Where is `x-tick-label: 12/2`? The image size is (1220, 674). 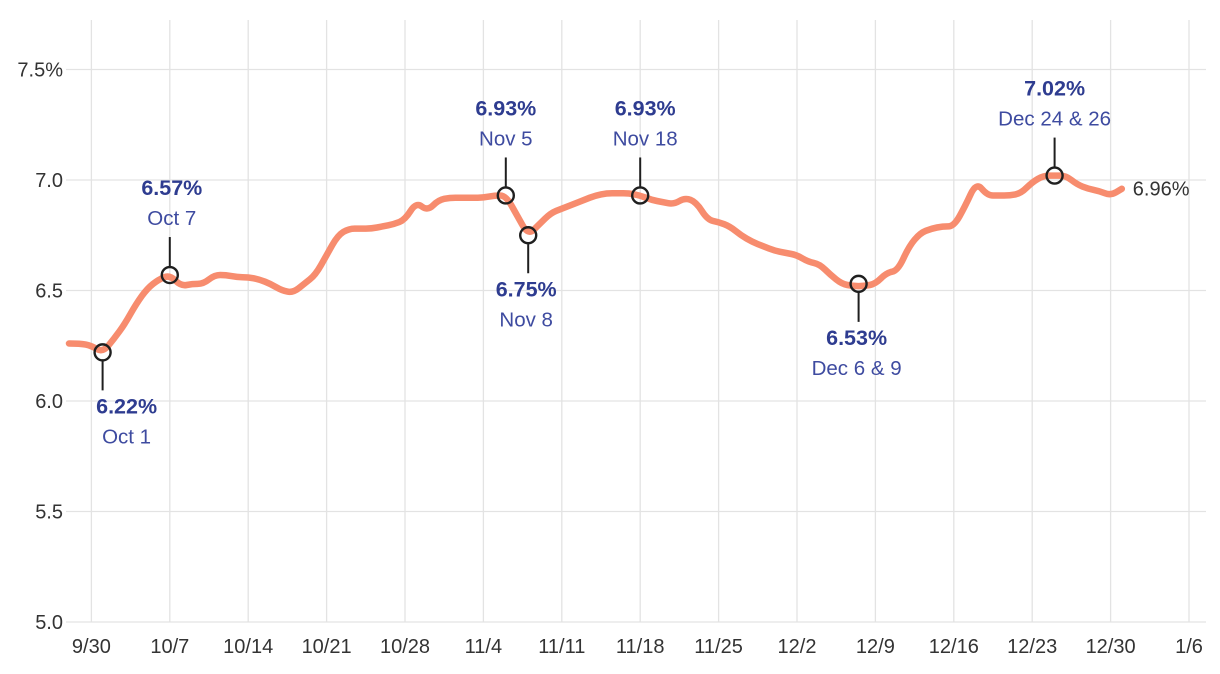
x-tick-label: 12/2 is located at coordinates (797, 647).